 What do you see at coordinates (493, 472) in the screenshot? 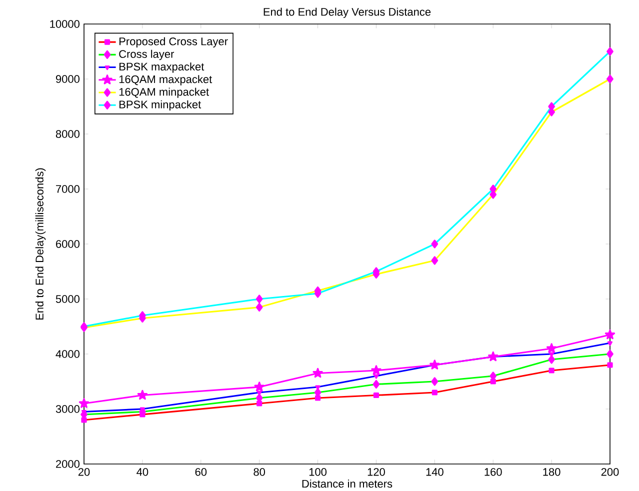
I see `x-tick-label: 160` at bounding box center [493, 472].